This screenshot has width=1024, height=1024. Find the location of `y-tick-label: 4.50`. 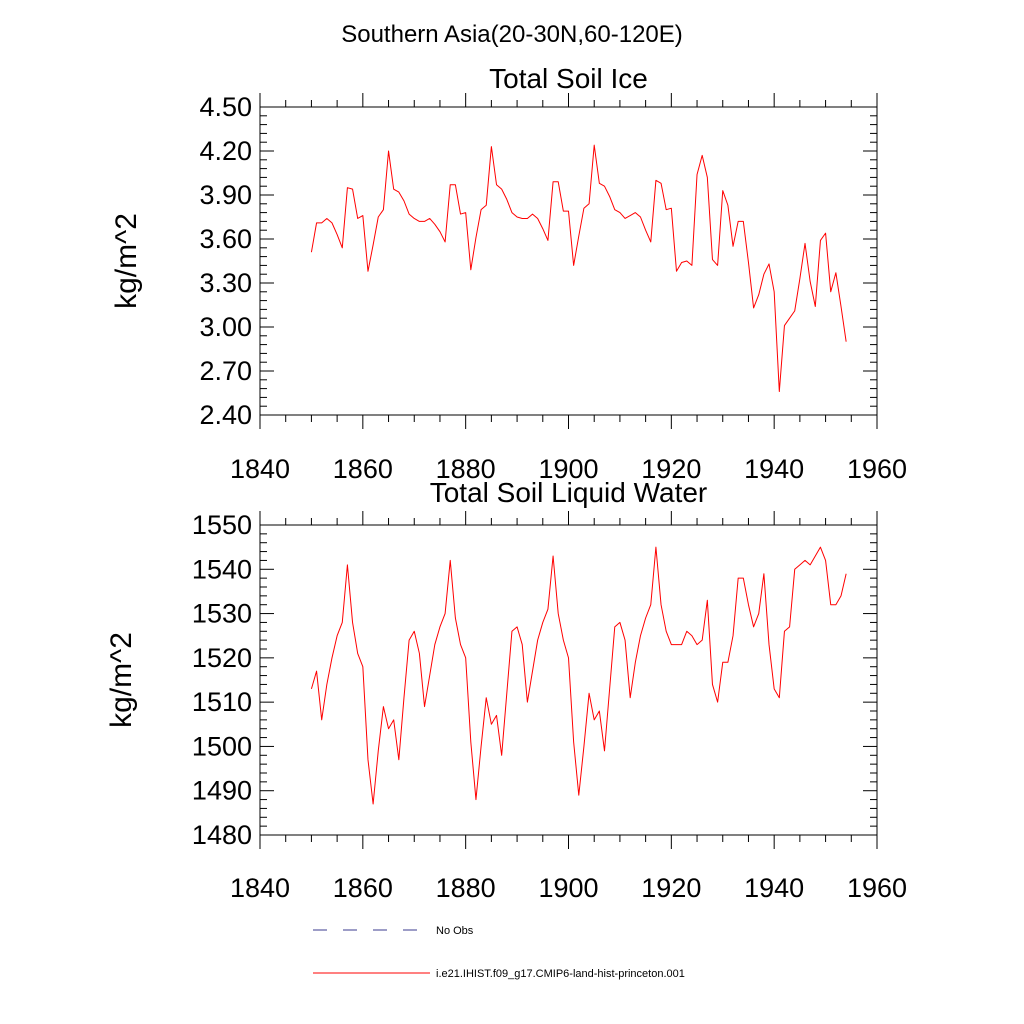

y-tick-label: 4.50 is located at coordinates (225, 107).